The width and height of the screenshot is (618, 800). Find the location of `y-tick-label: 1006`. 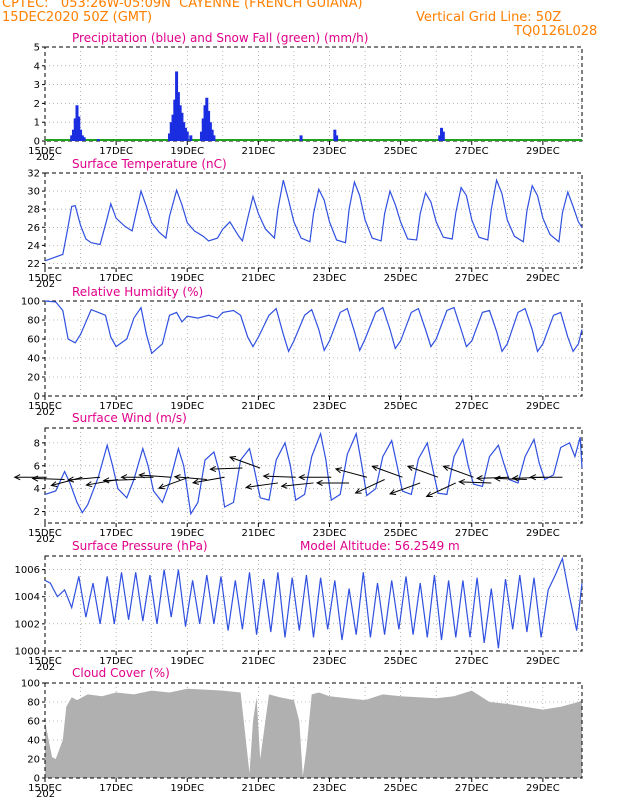

y-tick-label: 1006 is located at coordinates (27, 570).